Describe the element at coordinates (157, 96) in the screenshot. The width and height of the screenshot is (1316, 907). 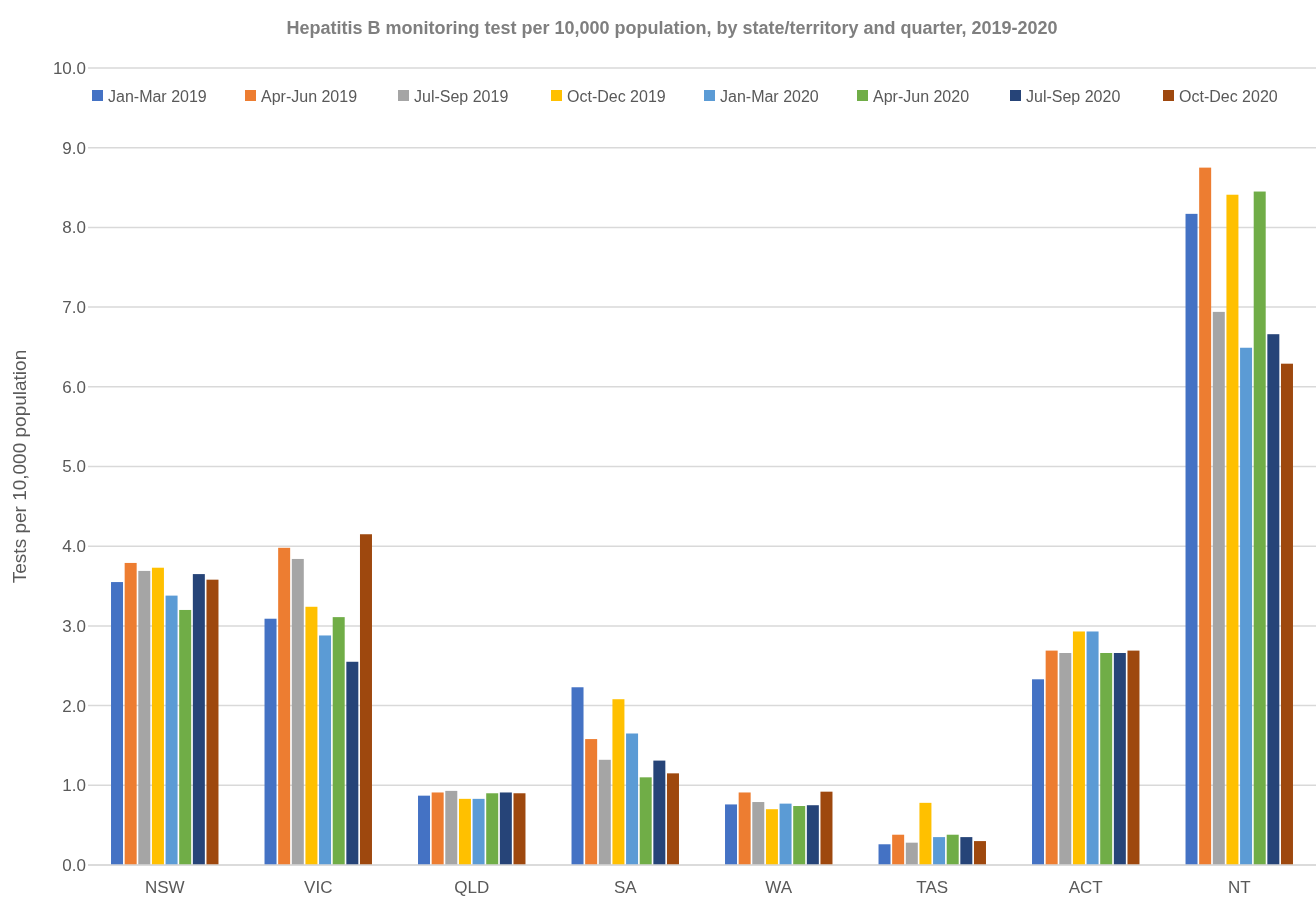
I see `legend-label: Jan-Mar 2019` at that location.